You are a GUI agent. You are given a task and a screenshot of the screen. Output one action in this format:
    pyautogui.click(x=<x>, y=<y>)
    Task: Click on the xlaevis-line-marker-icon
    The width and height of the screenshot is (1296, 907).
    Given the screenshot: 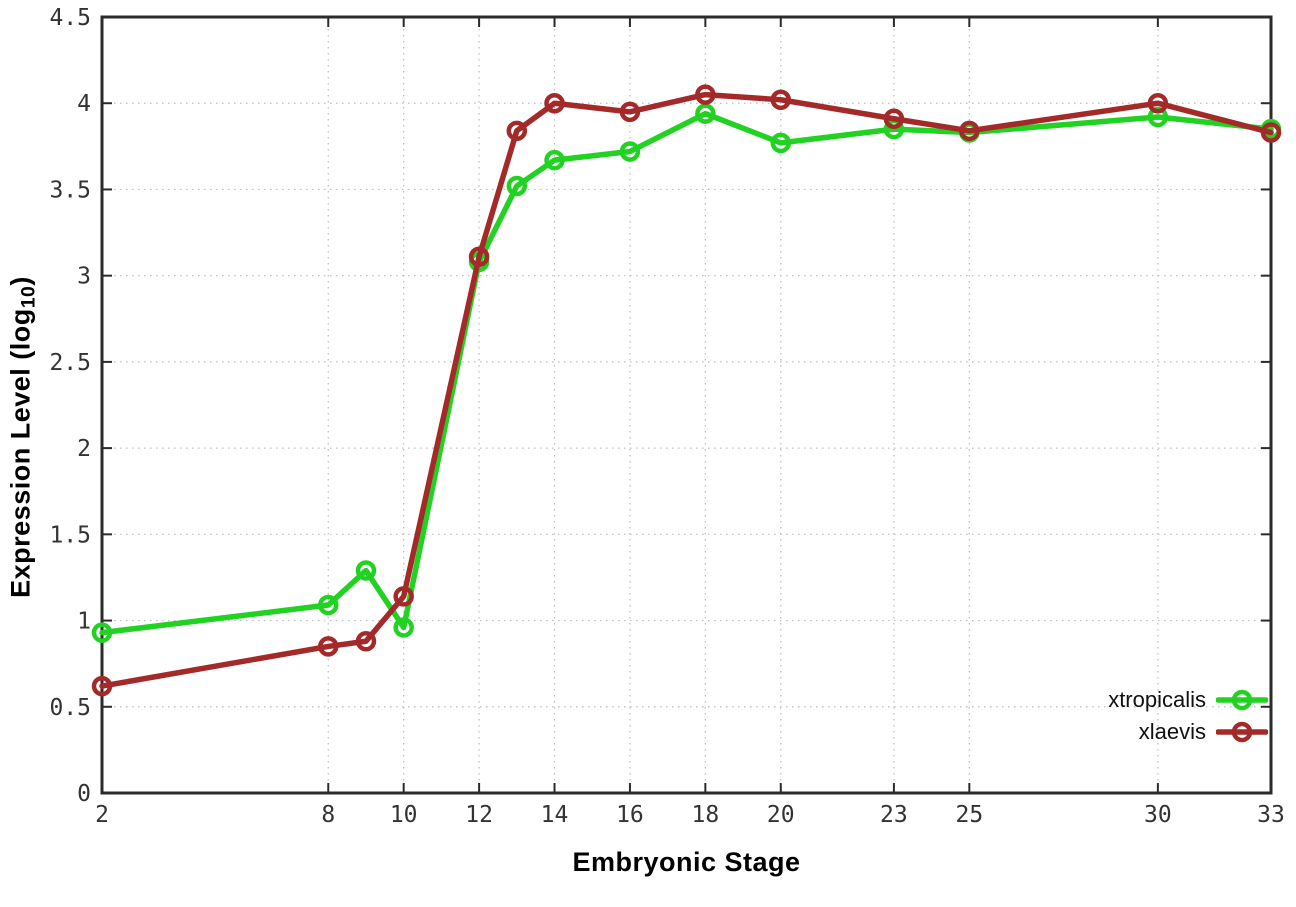 What is the action you would take?
    pyautogui.click(x=1242, y=732)
    